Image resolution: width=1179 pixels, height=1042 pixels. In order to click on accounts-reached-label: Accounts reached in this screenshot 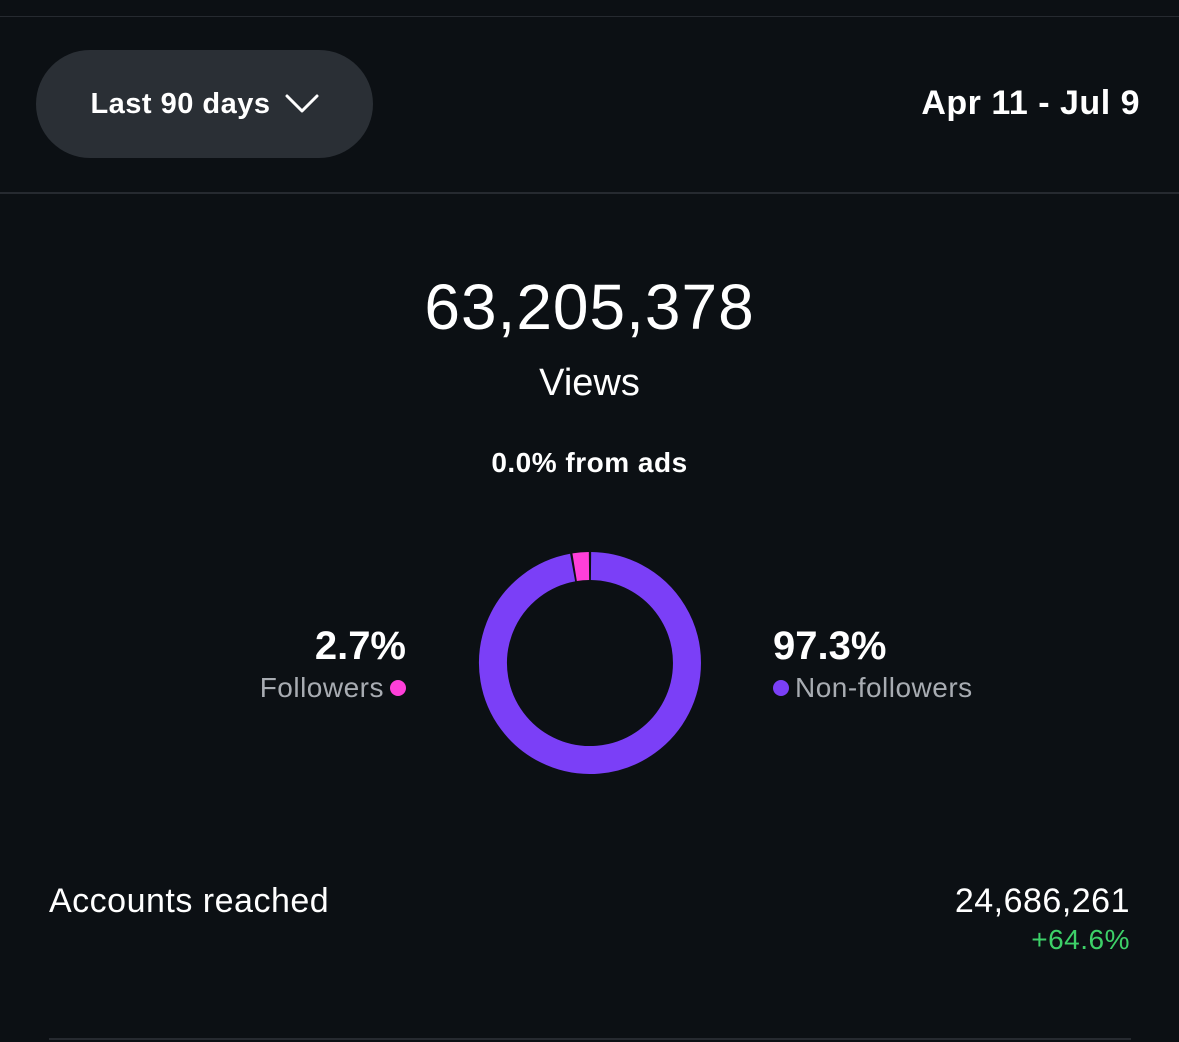, I will do `click(189, 901)`.